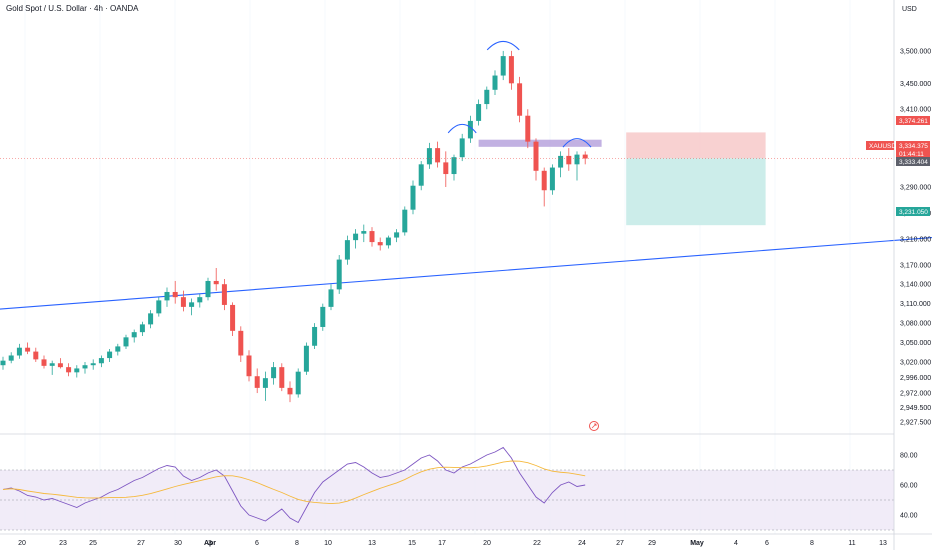 This screenshot has height=550, width=932. What do you see at coordinates (915, 422) in the screenshot?
I see `price-tick-label: 2,927.500` at bounding box center [915, 422].